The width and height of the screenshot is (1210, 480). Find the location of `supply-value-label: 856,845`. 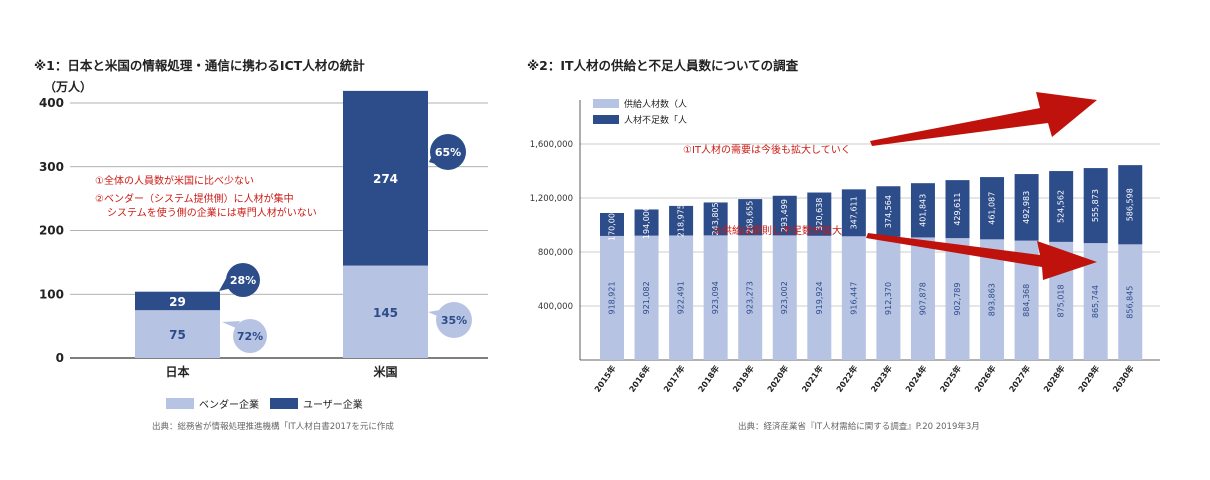

supply-value-label: 856,845 is located at coordinates (1130, 302).